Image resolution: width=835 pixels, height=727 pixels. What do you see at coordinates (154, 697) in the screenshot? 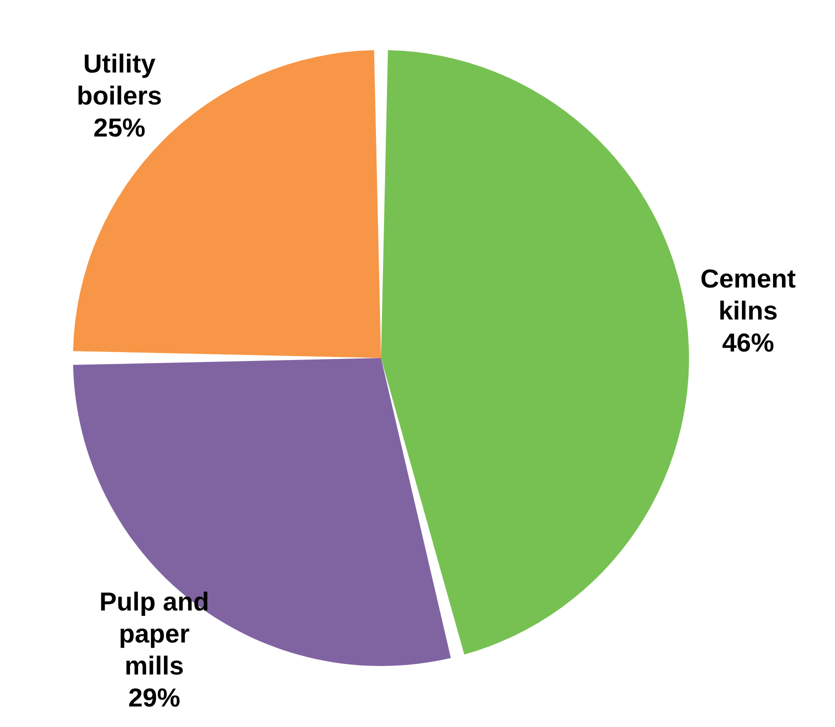
I see `data-label: 29%` at bounding box center [154, 697].